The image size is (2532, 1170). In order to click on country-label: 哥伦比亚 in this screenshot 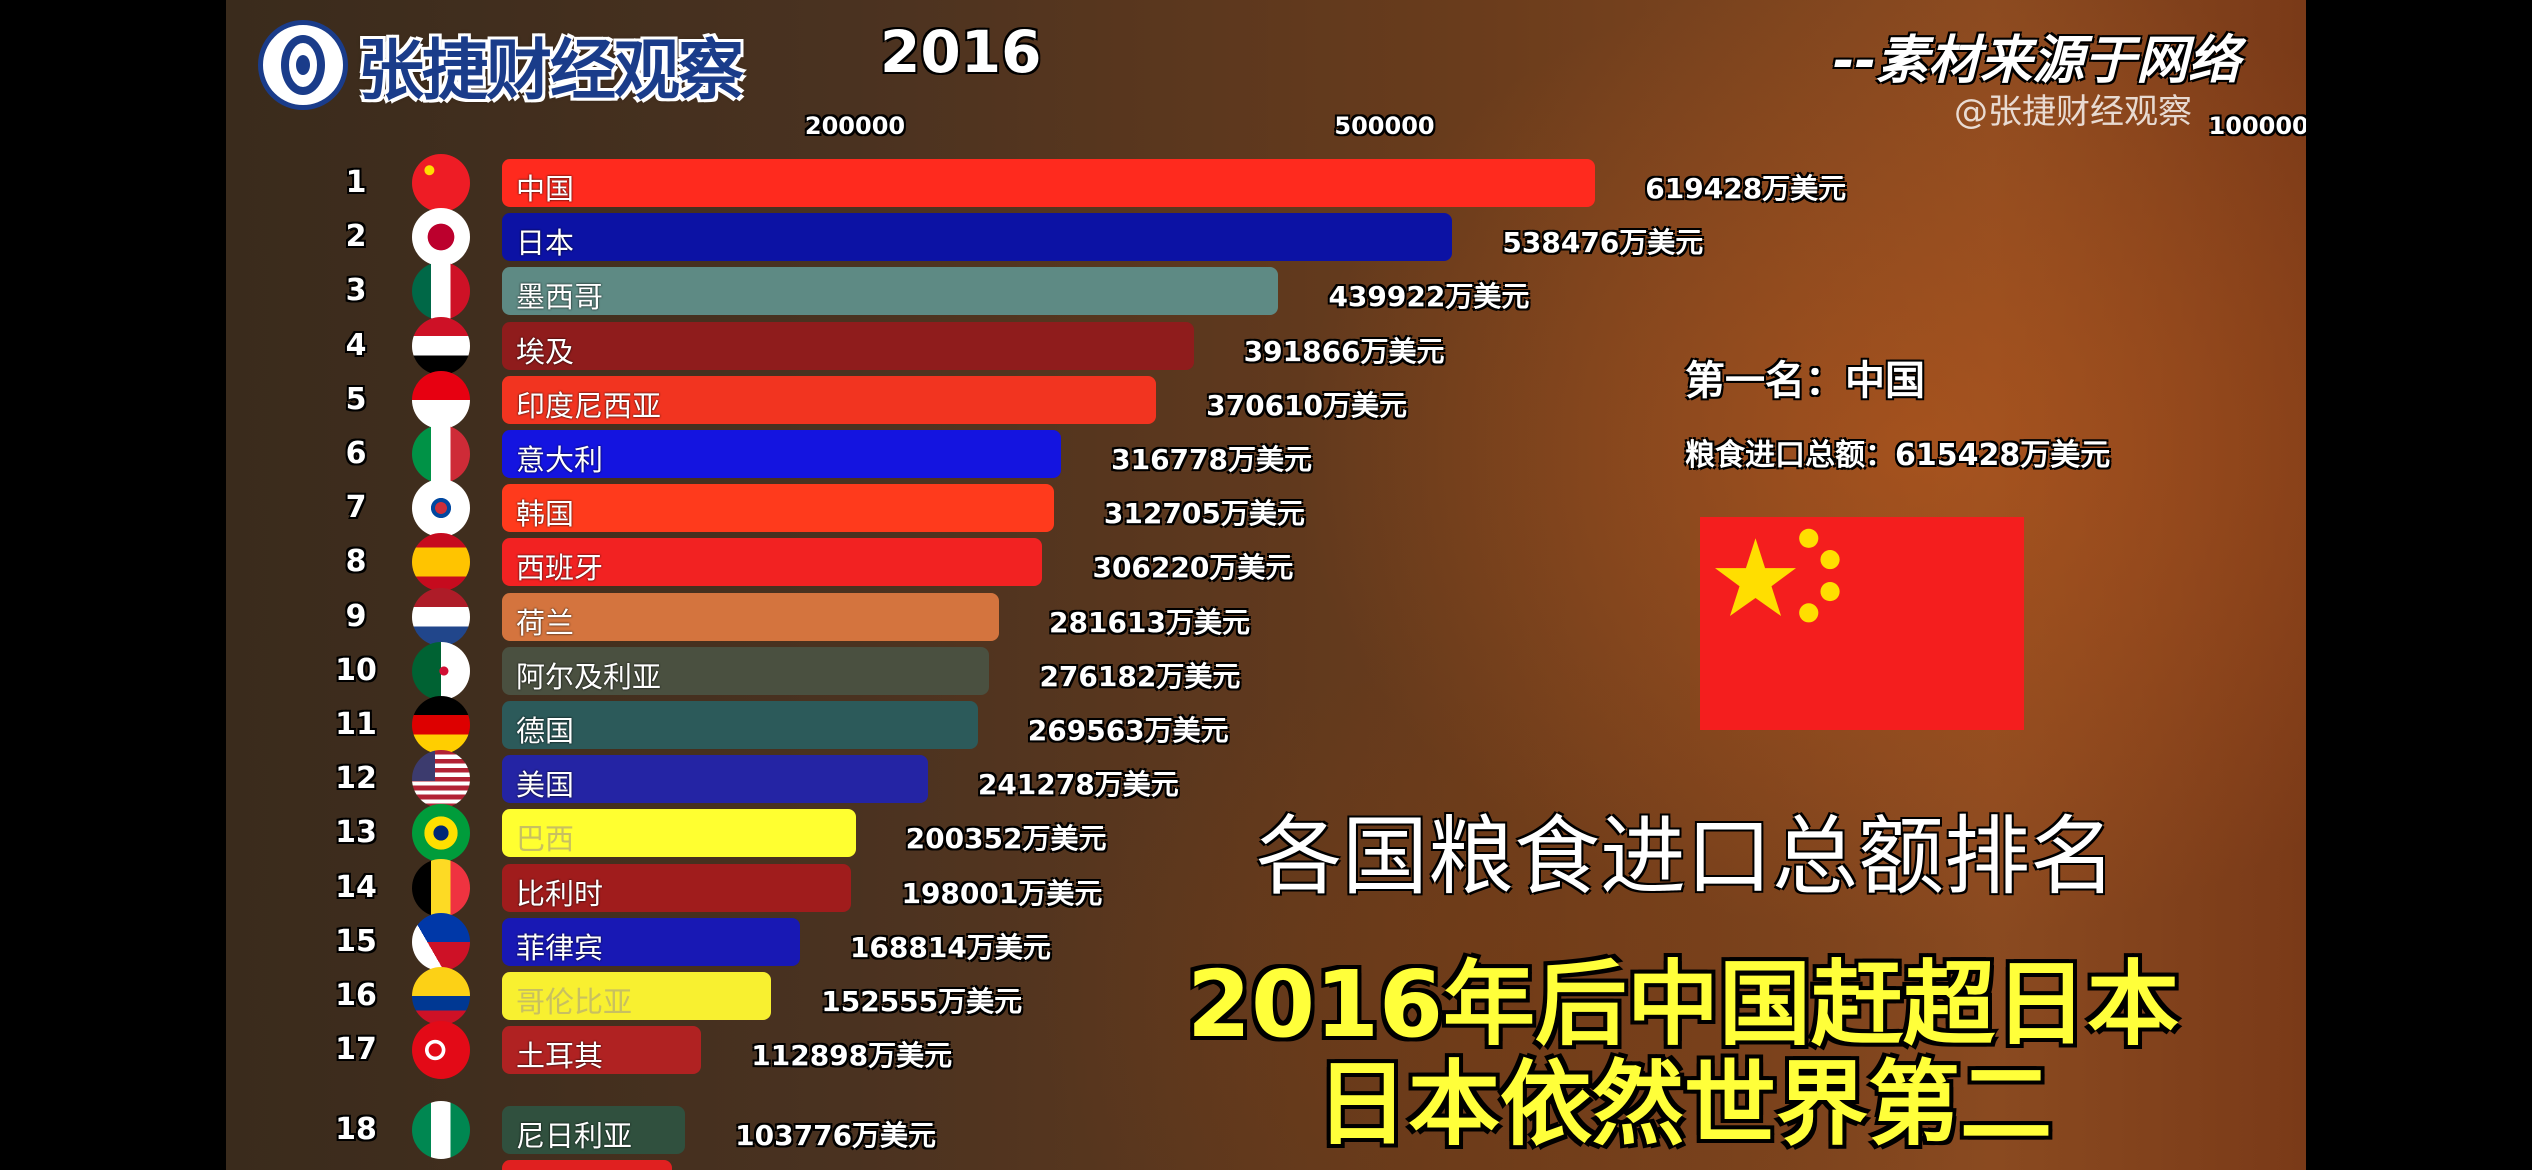, I will do `click(574, 1002)`.